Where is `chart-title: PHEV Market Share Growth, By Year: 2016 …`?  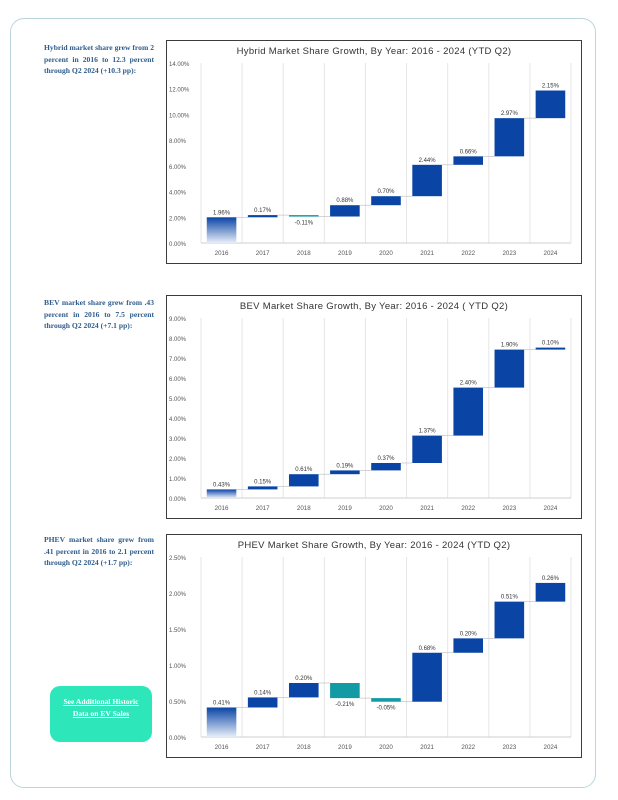
chart-title: PHEV Market Share Growth, By Year: 2016 … is located at coordinates (374, 545).